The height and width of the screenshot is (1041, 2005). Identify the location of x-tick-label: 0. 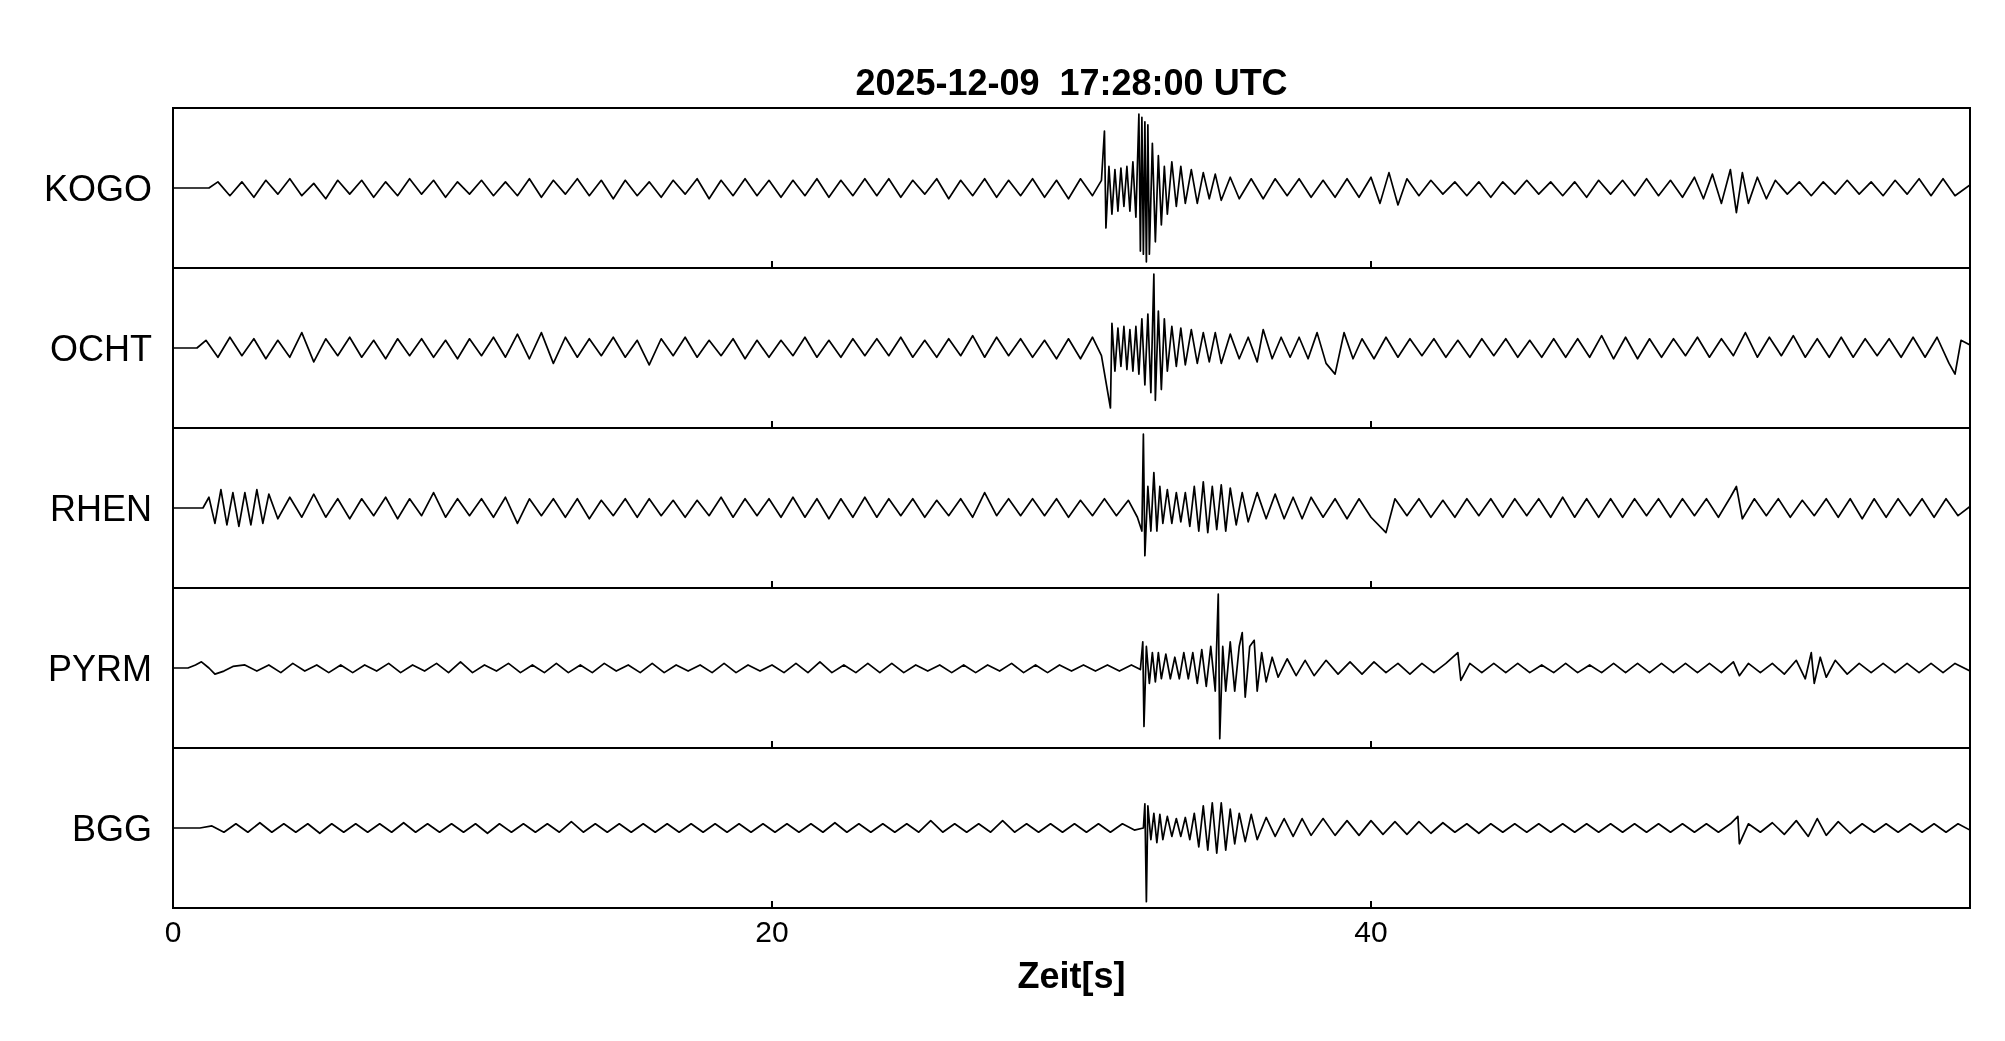
(173, 931).